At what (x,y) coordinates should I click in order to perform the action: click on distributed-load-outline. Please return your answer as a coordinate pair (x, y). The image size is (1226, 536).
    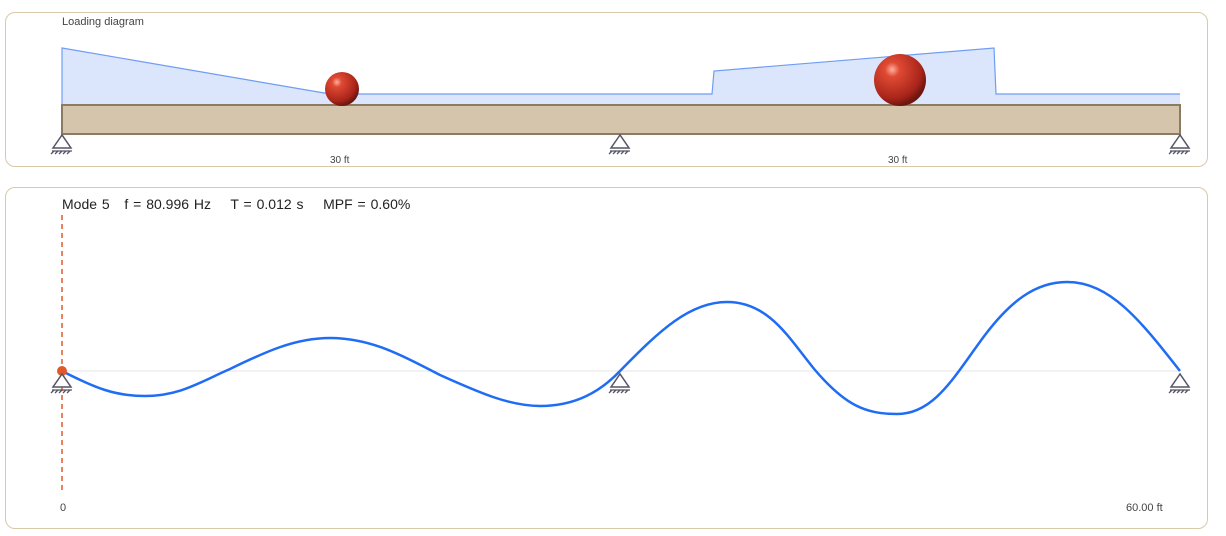
    Looking at the image, I should click on (620, 76).